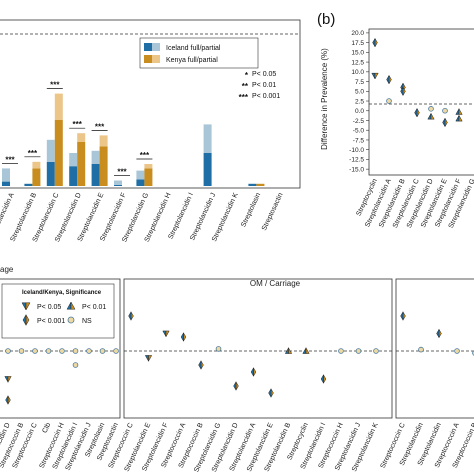 This screenshot has height=474, width=474. What do you see at coordinates (6, 175) in the screenshot?
I see `bar-iceland-full-partial-partial-streptolancidin-a` at bounding box center [6, 175].